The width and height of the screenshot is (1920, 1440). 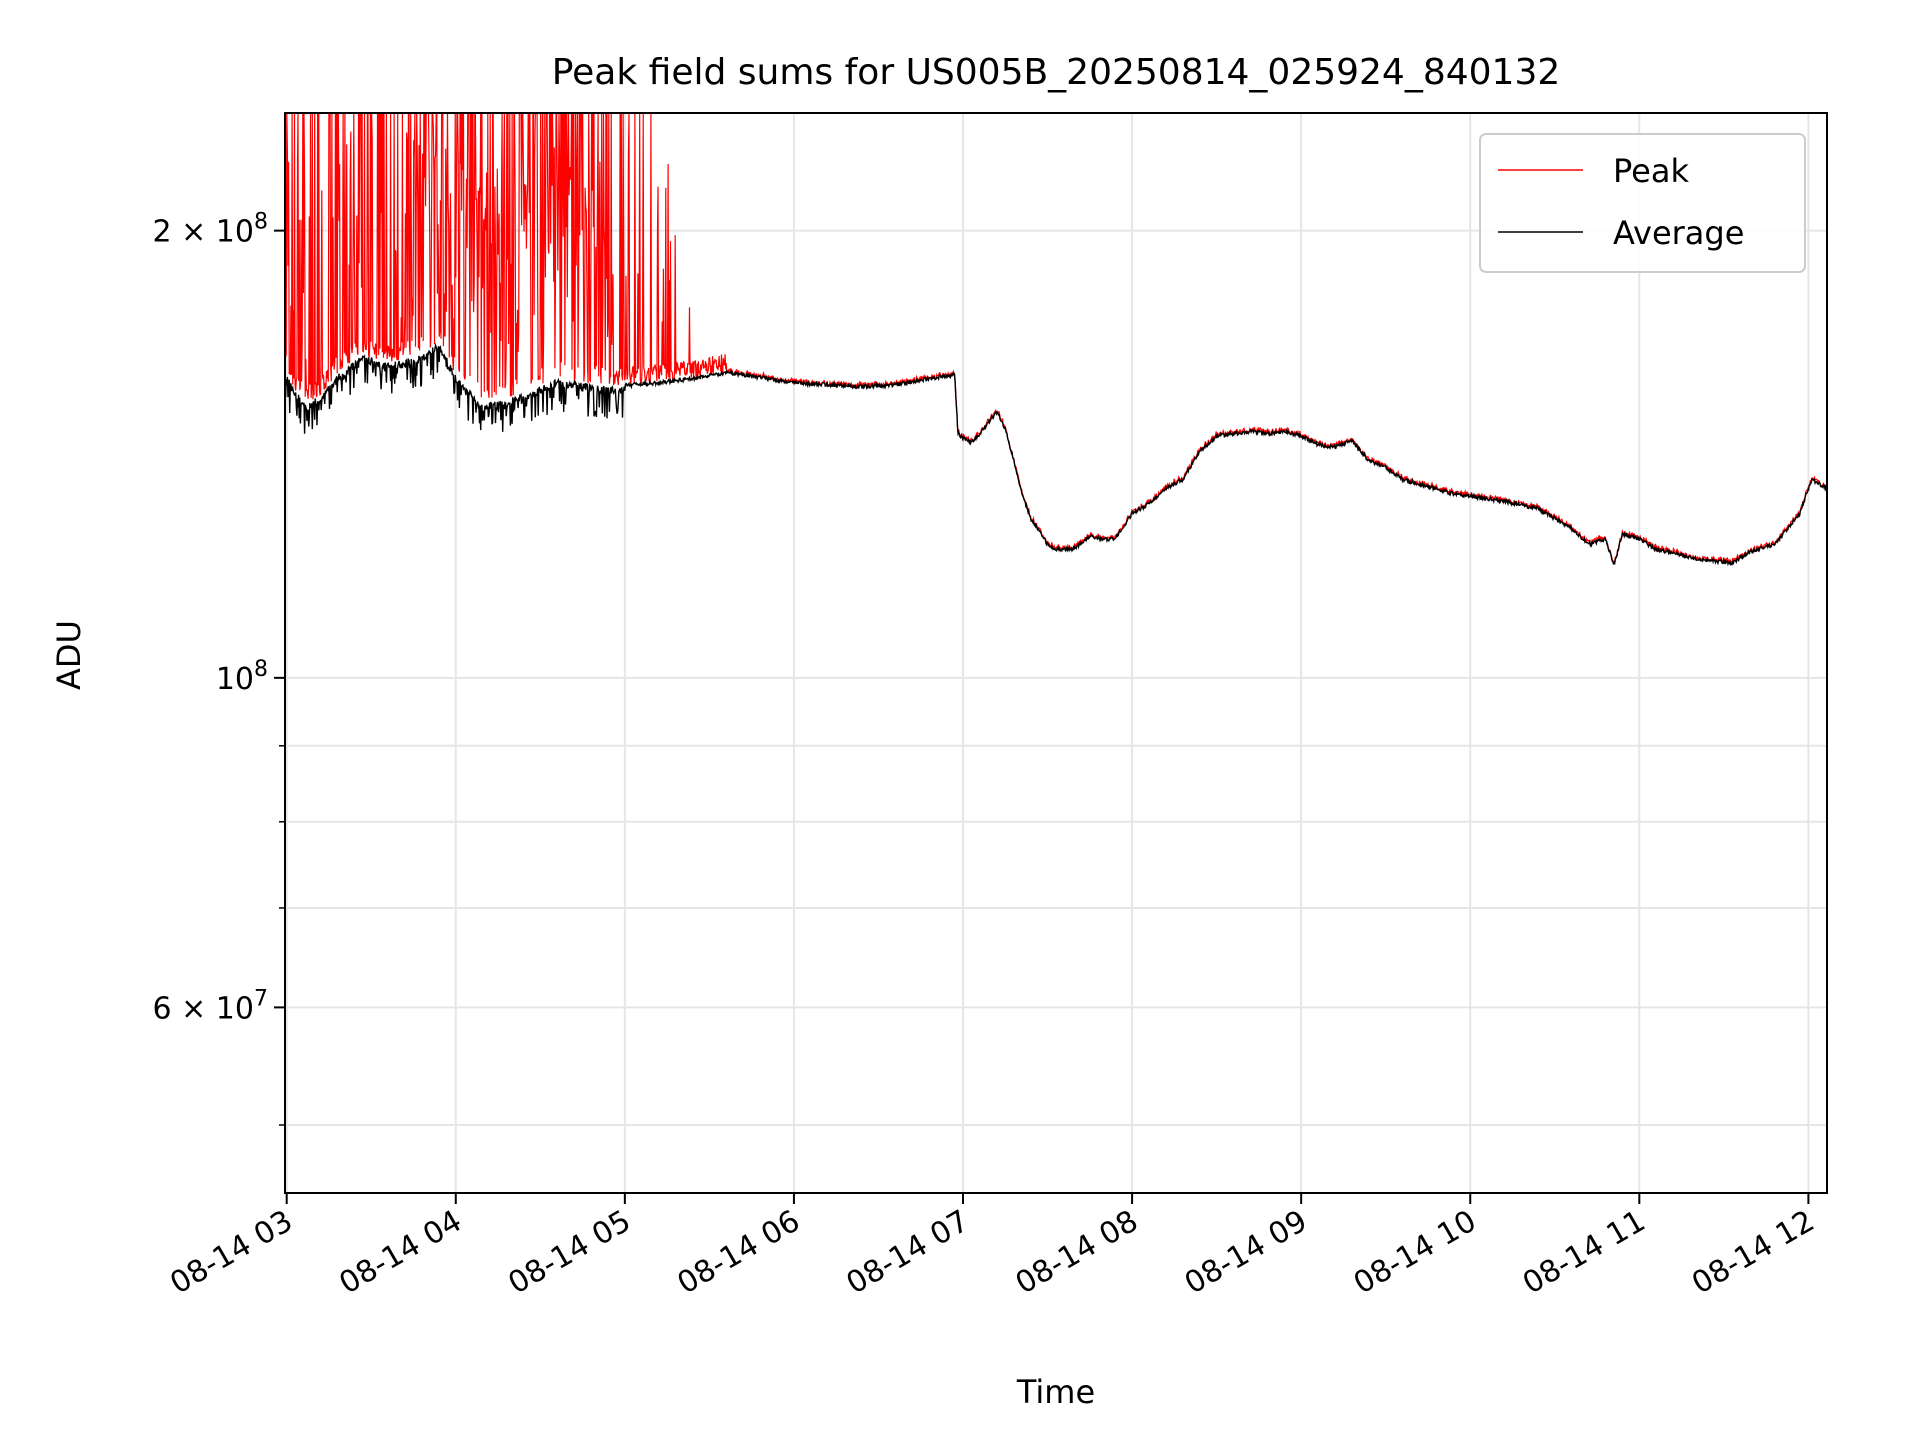 I want to click on legend-label-peak: Peak, so click(x=1651, y=171).